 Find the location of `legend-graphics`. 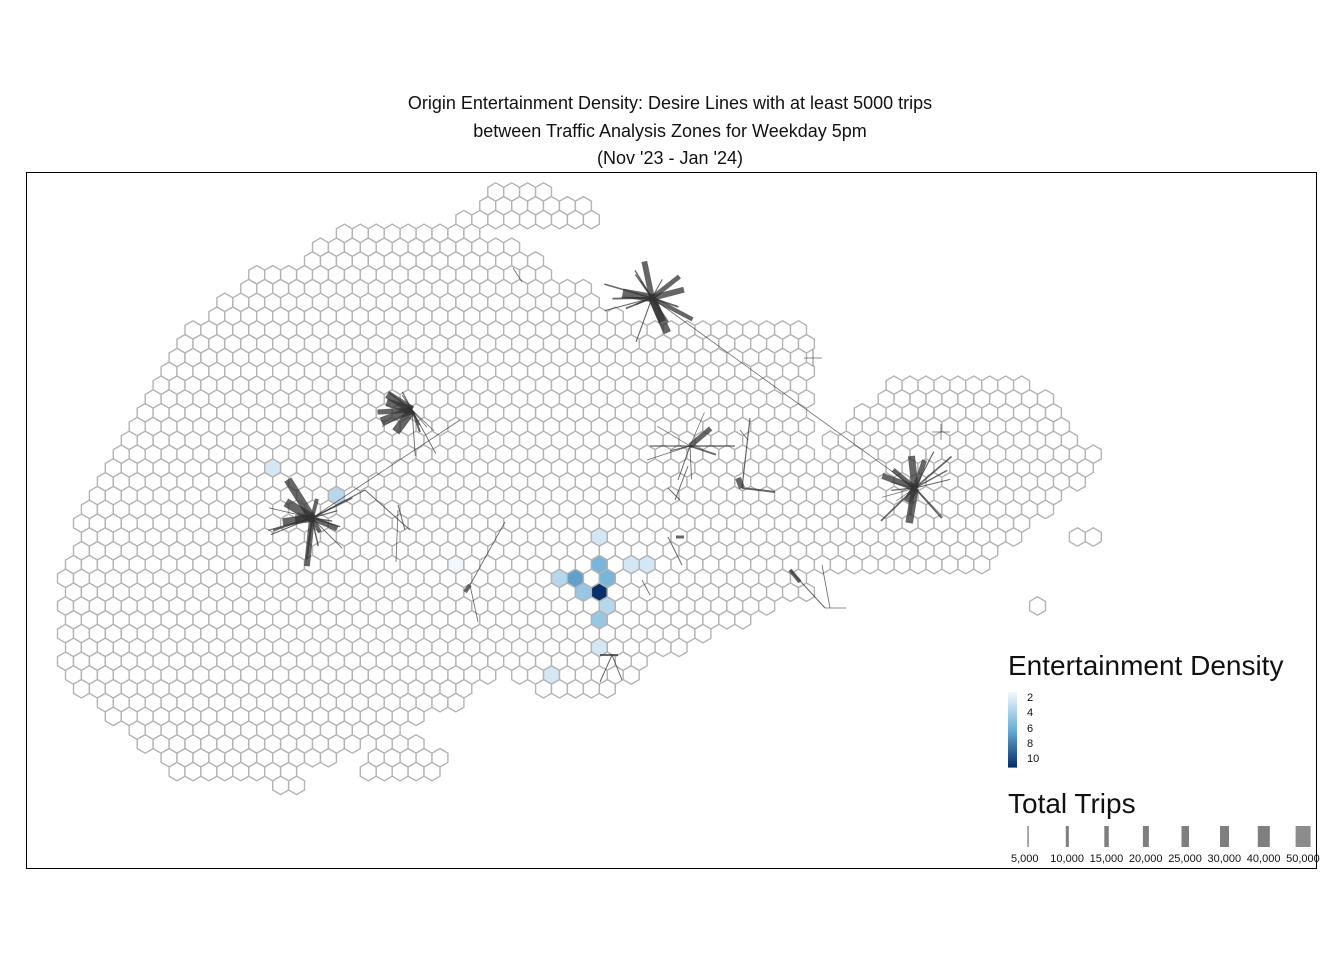

legend-graphics is located at coordinates (1159, 769).